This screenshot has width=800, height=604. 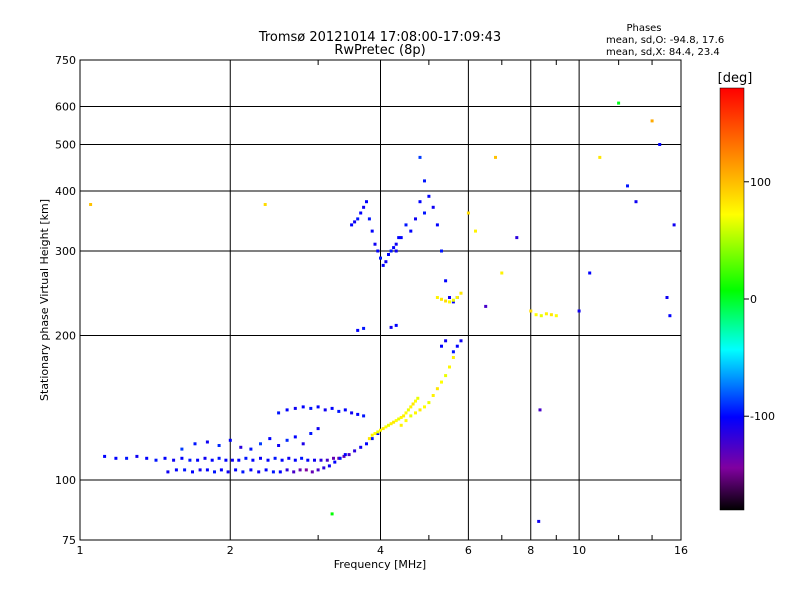 What do you see at coordinates (468, 550) in the screenshot?
I see `x-tick-label: 6` at bounding box center [468, 550].